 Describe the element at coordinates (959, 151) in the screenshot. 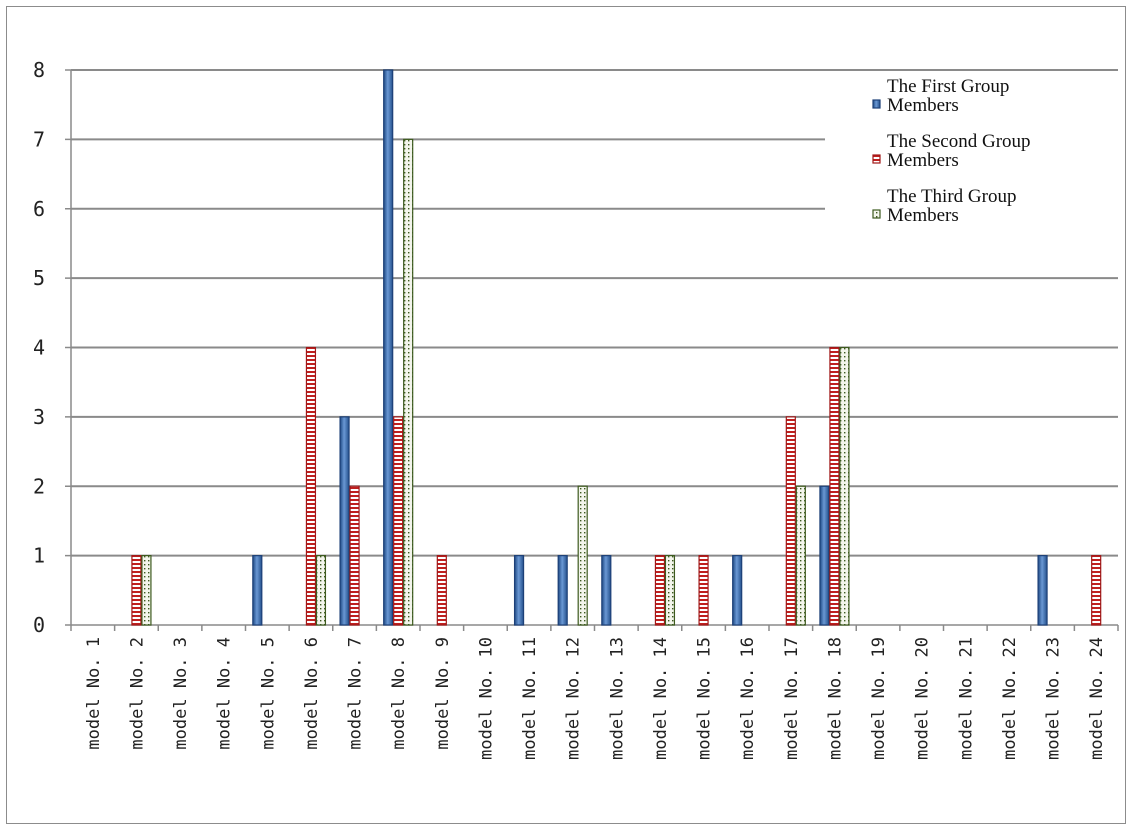

I see `legend-label: The Second Group Members` at that location.